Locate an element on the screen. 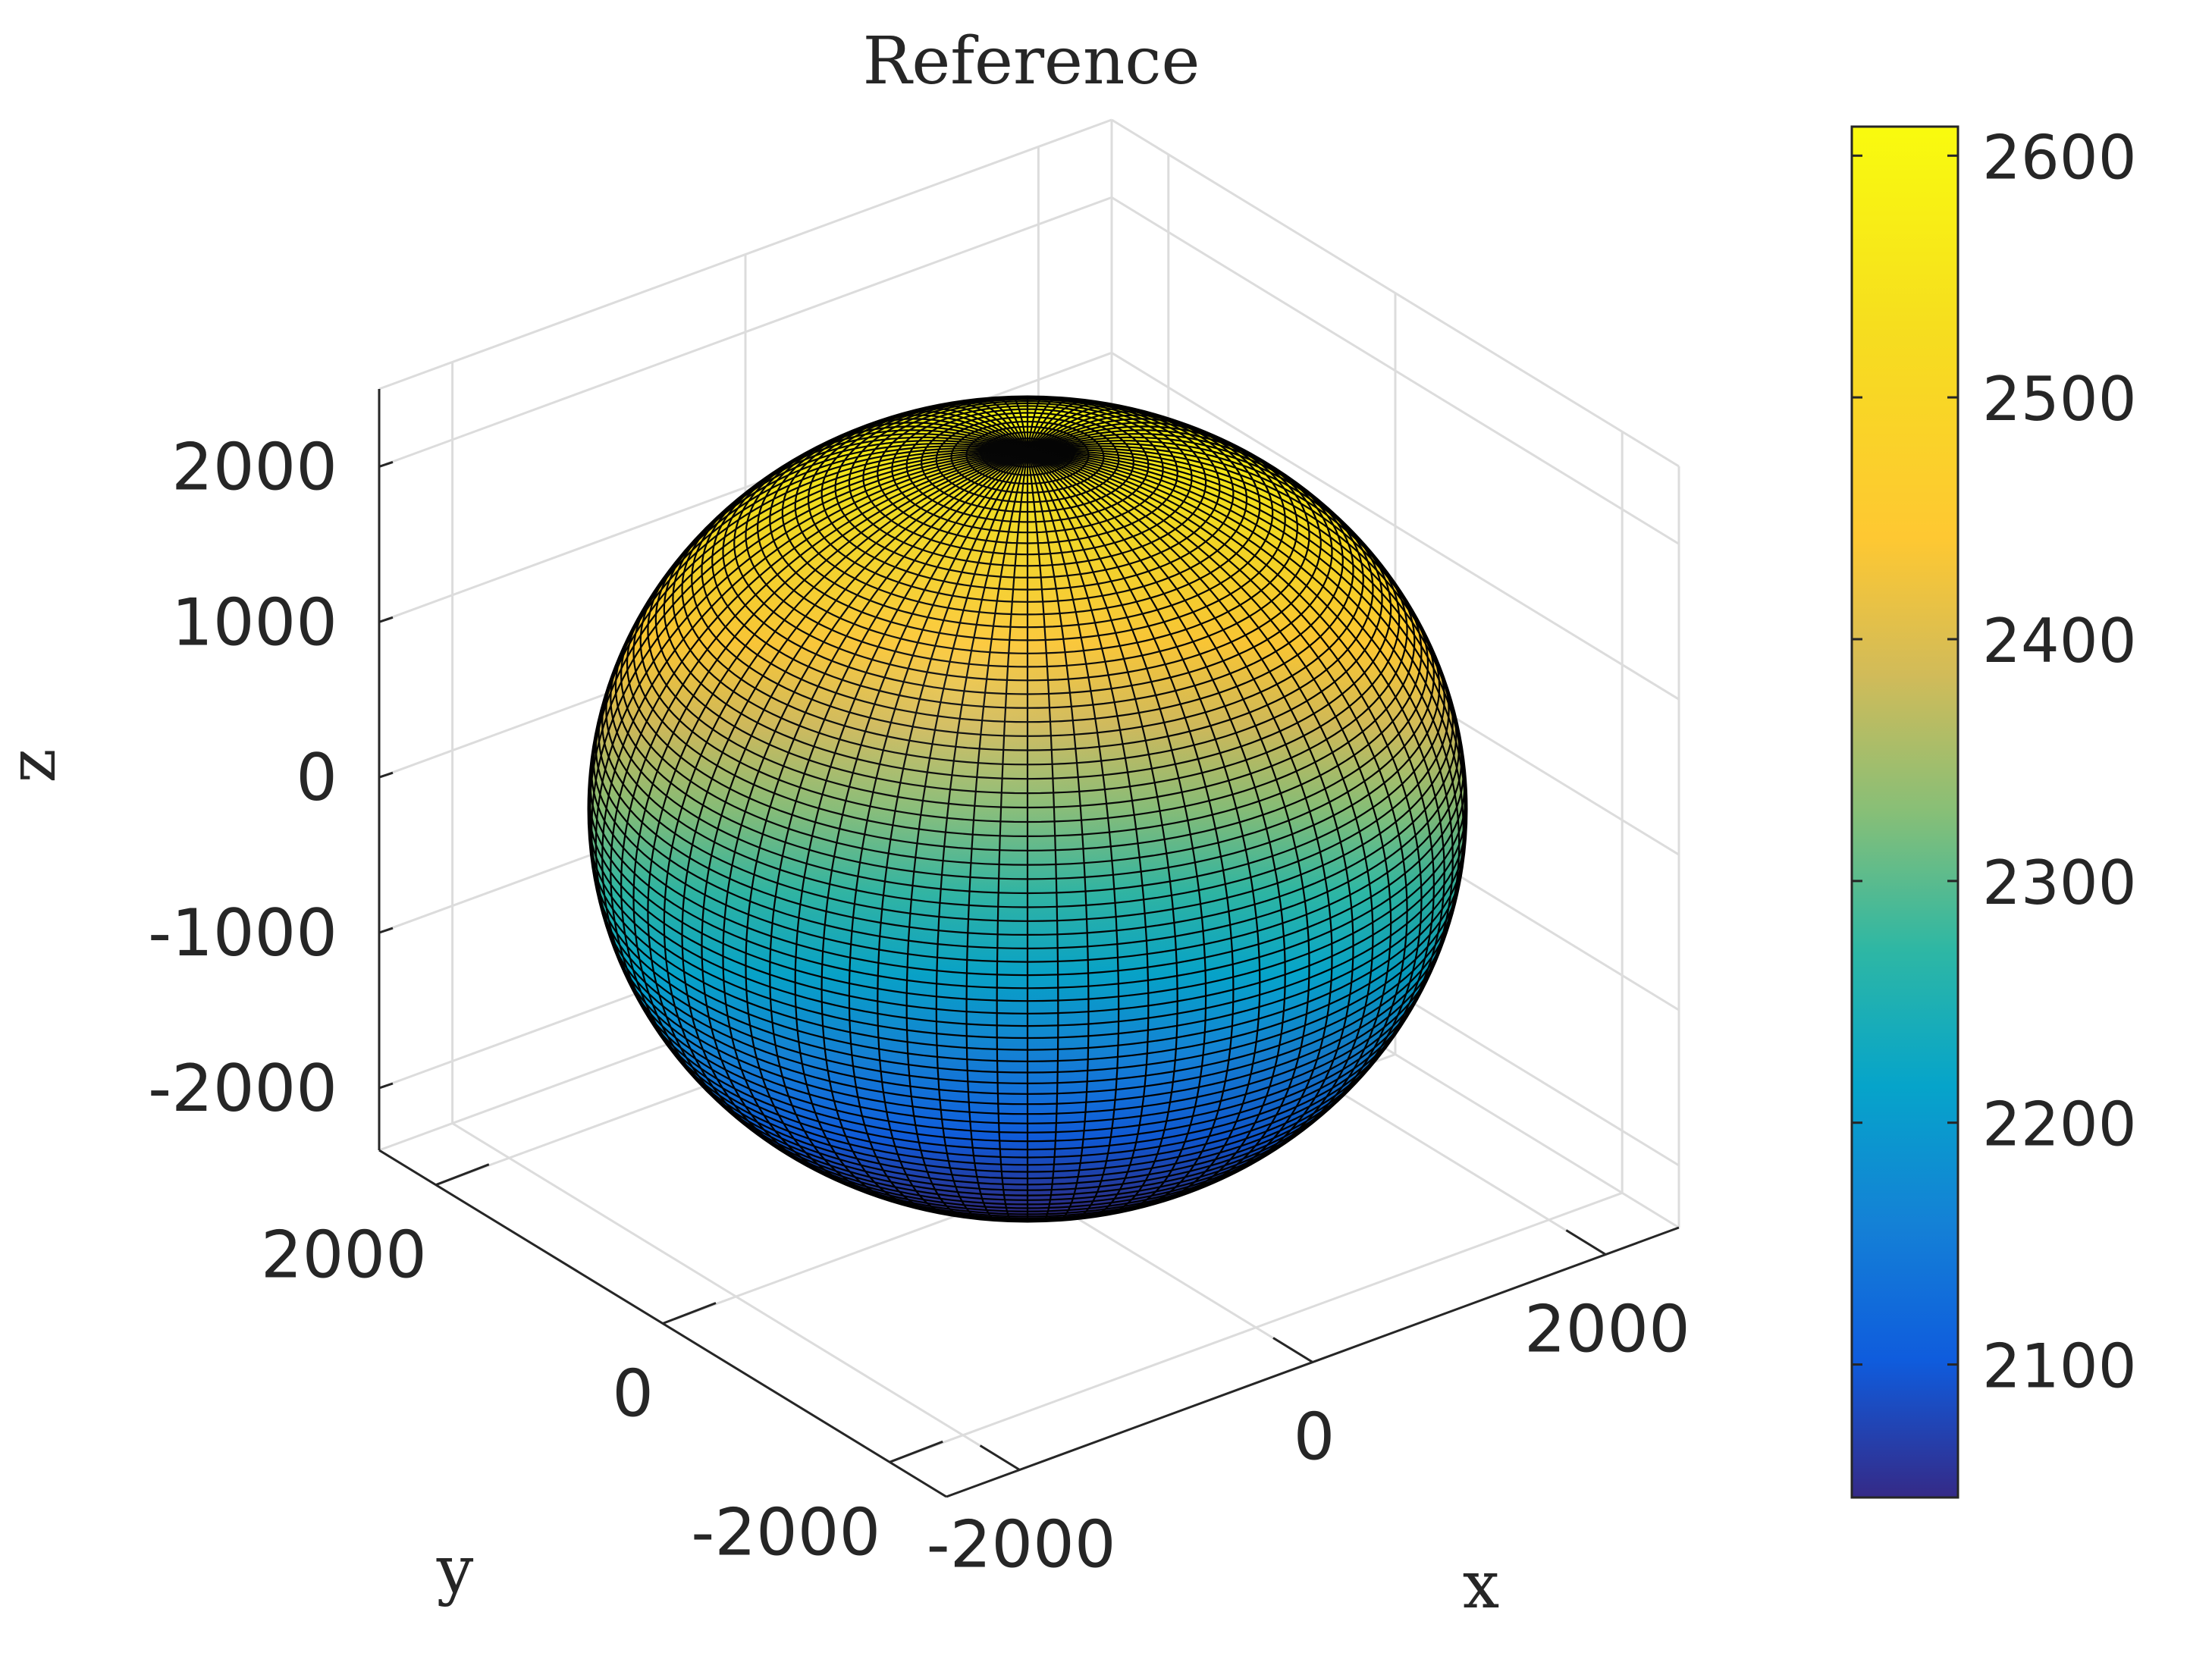 Image resolution: width=2212 pixels, height=1659 pixels. z-axis-label: z is located at coordinates (36, 765).